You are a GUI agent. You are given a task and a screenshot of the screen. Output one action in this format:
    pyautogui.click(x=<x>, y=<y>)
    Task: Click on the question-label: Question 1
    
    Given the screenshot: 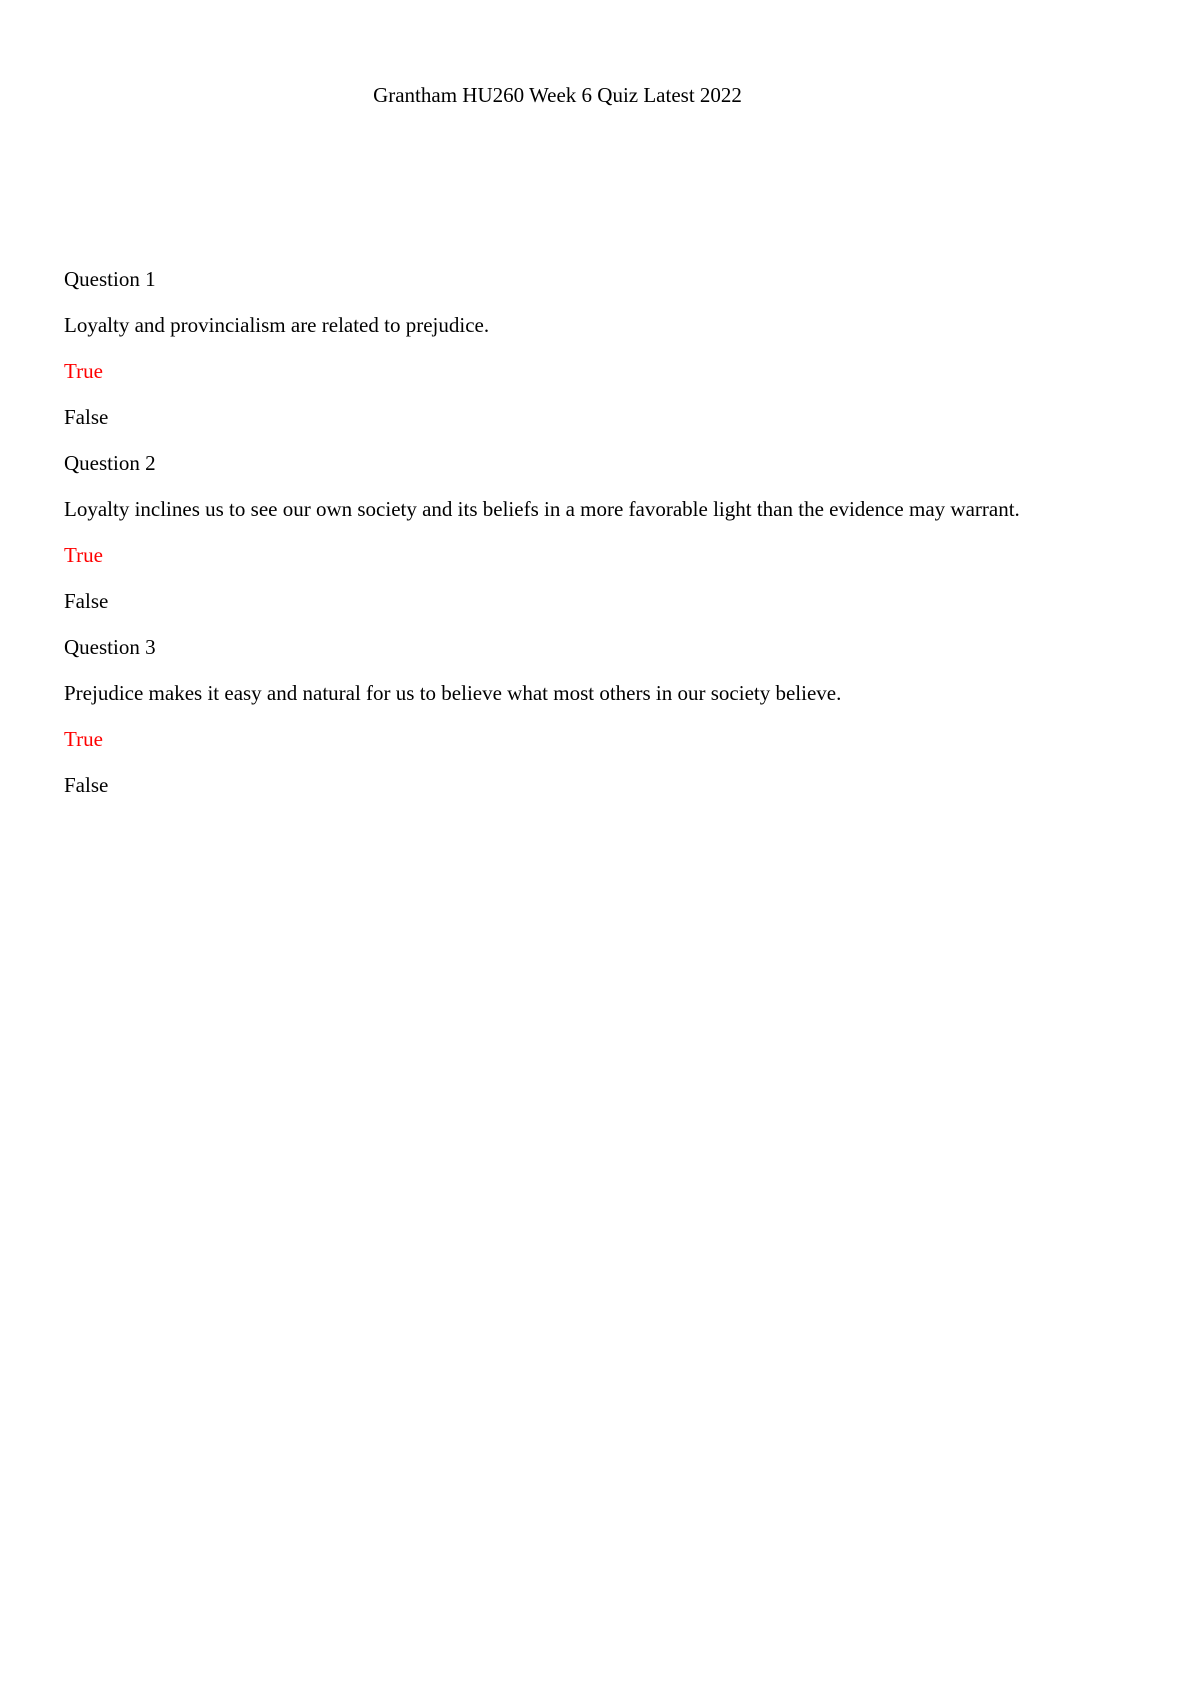 What is the action you would take?
    pyautogui.click(x=110, y=279)
    